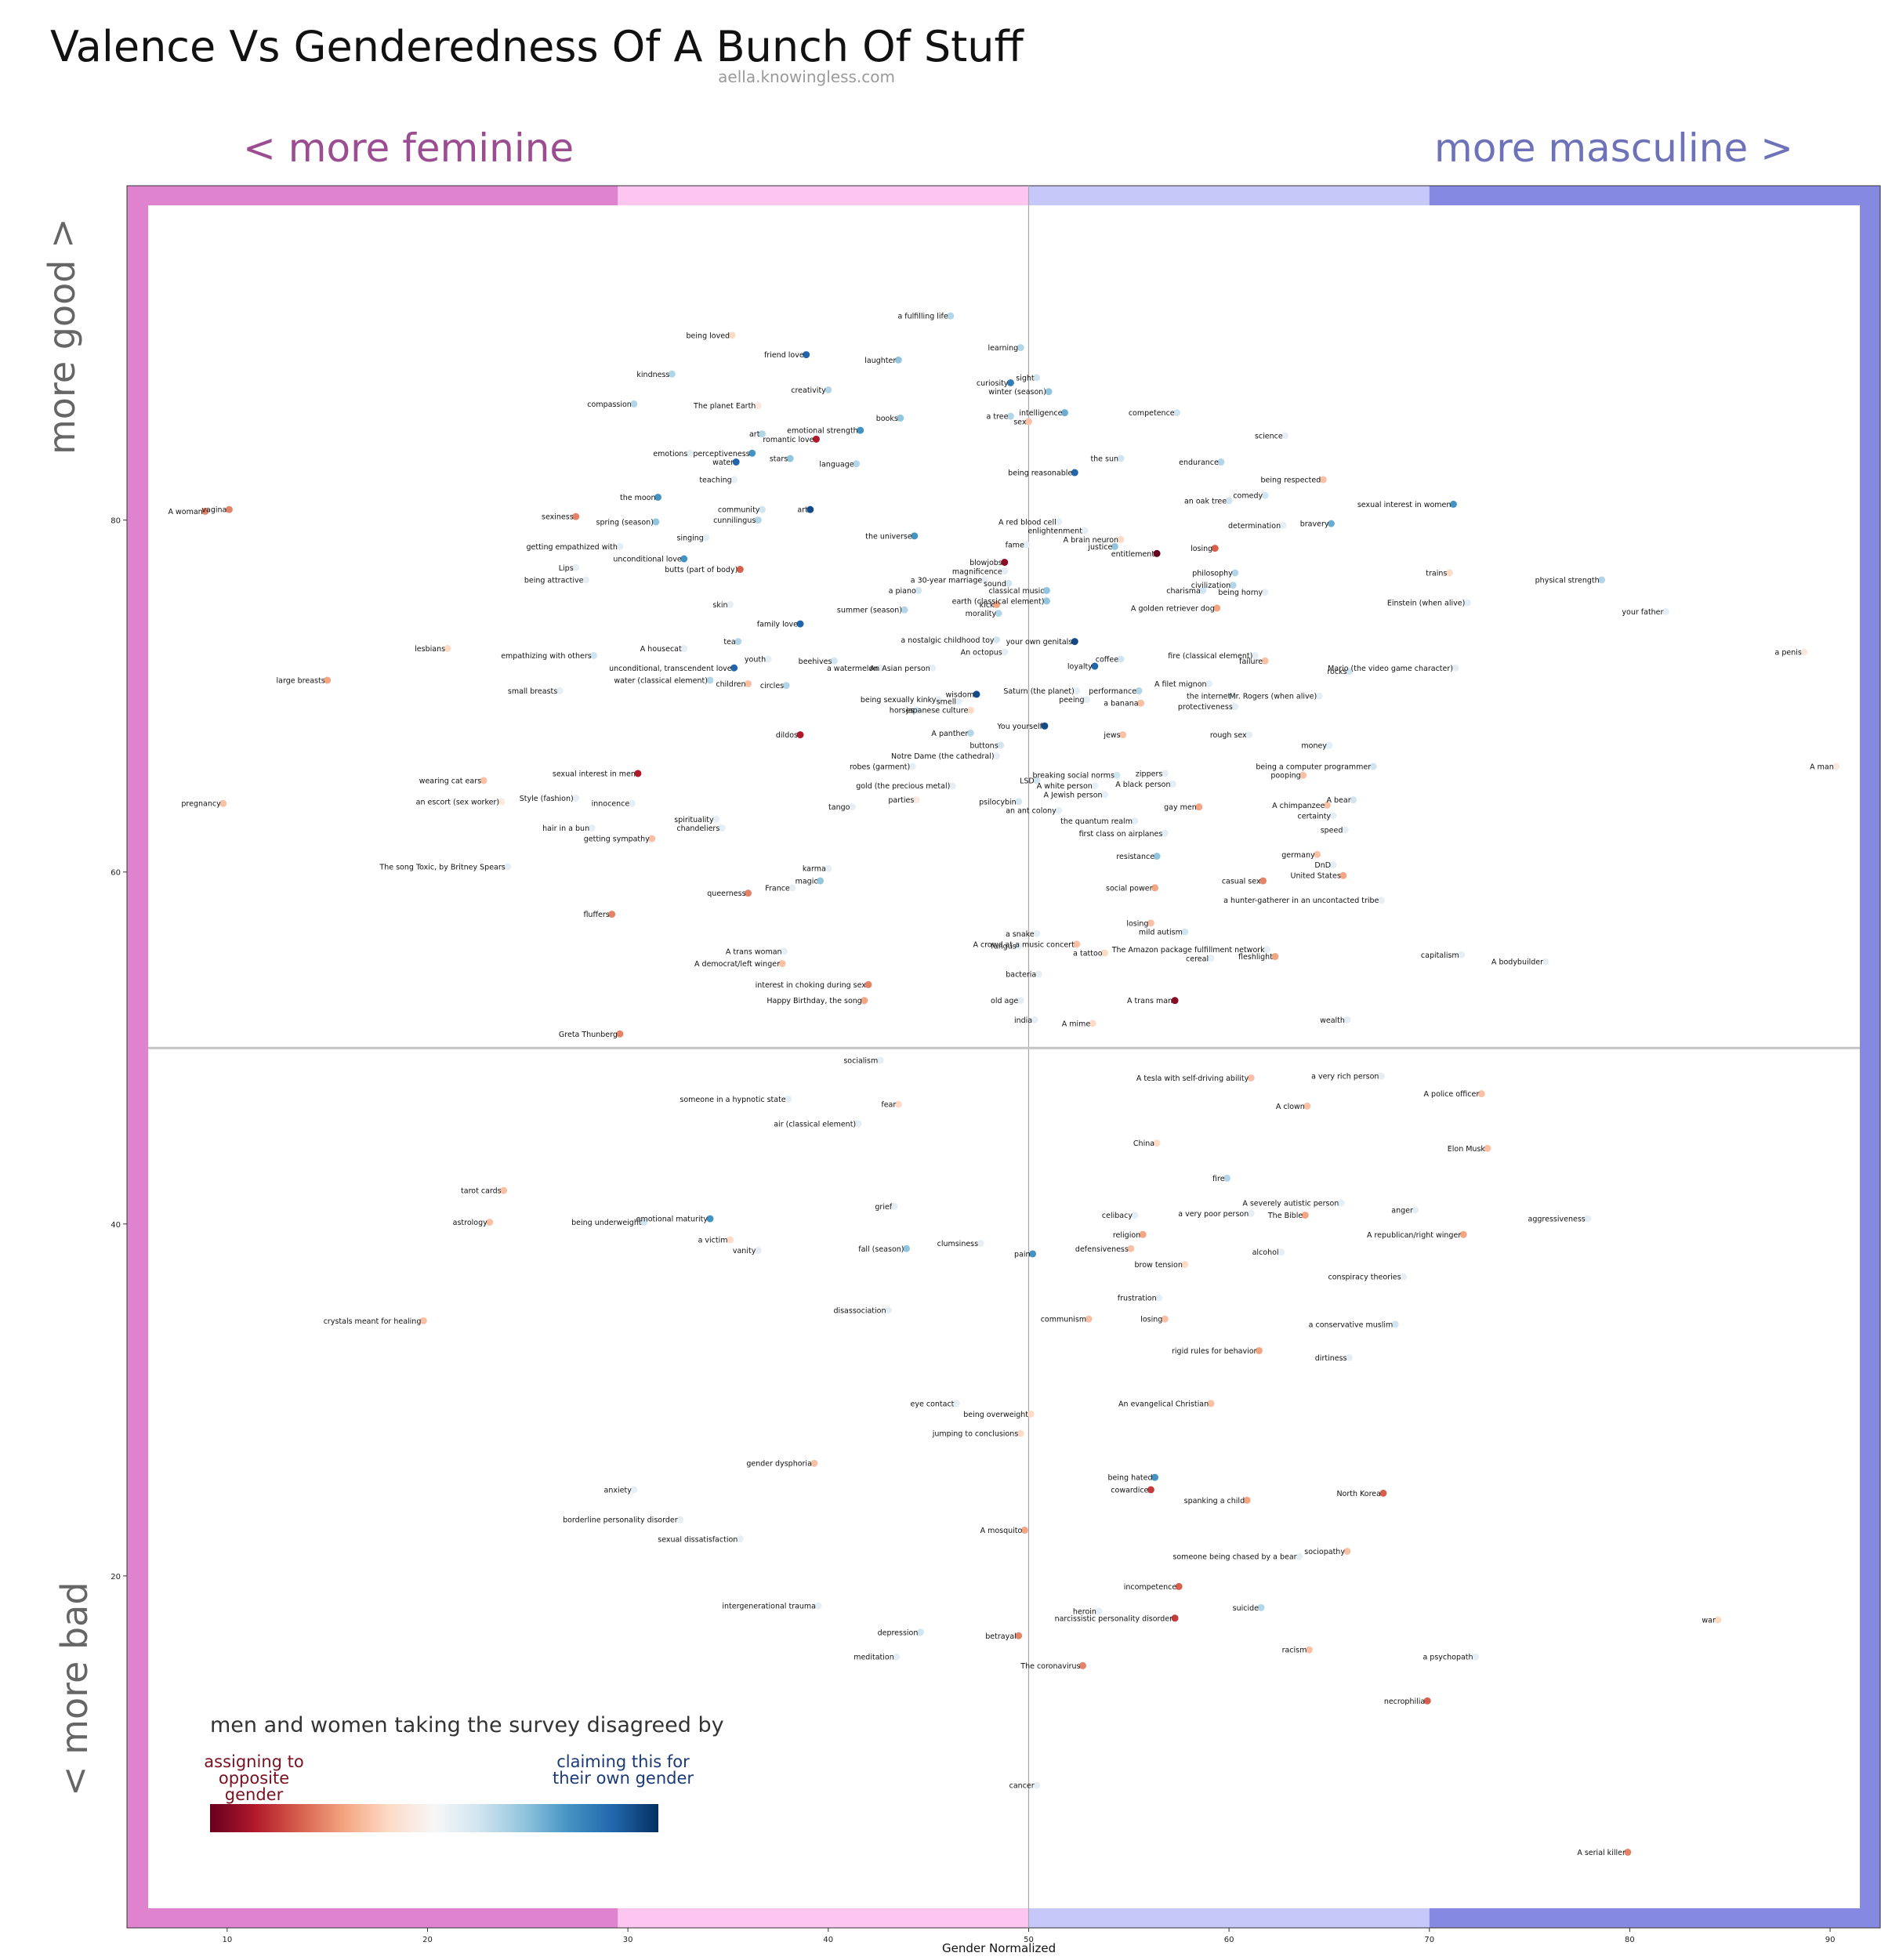 This screenshot has width=1881, height=1960. Describe the element at coordinates (1436, 574) in the screenshot. I see `point-label: trains` at that location.